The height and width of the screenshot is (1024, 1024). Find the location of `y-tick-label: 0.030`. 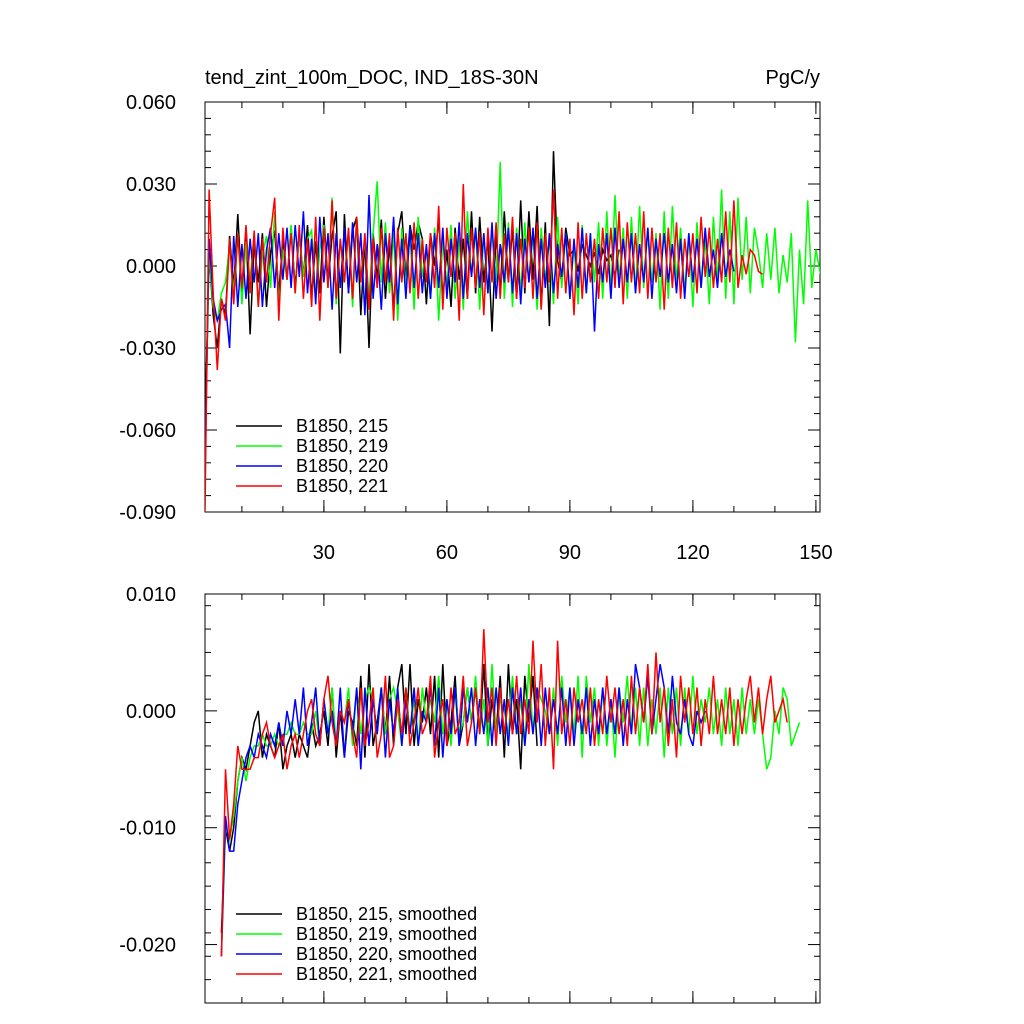

y-tick-label: 0.030 is located at coordinates (151, 185).